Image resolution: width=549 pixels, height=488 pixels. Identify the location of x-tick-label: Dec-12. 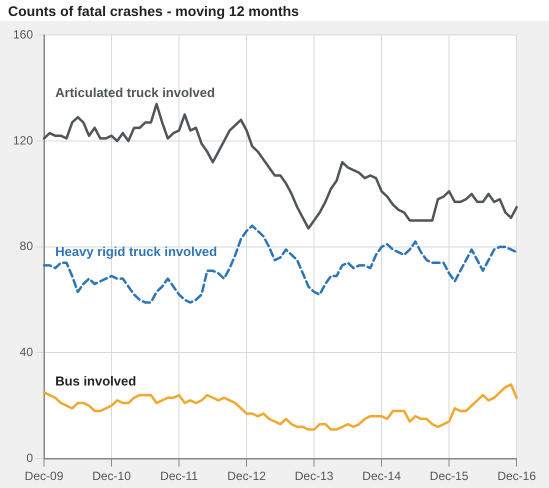
(246, 476).